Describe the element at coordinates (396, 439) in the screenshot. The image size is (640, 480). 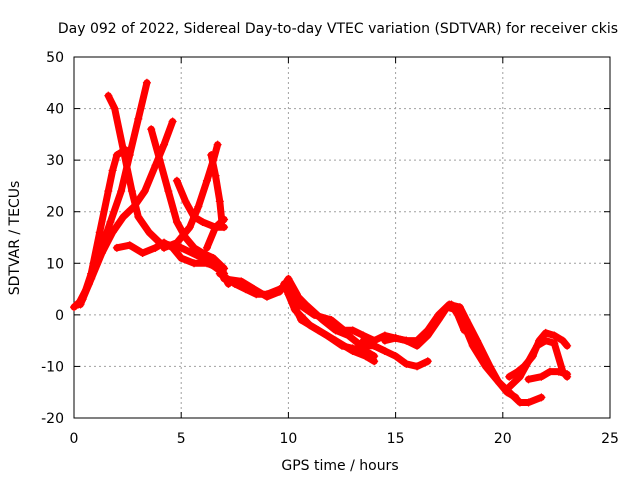
I see `x-tick-label: 15` at that location.